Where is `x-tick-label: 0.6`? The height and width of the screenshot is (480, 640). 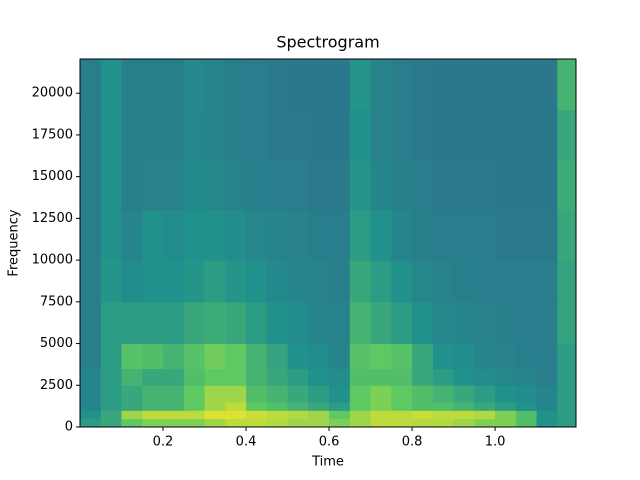
x-tick-label: 0.6 is located at coordinates (329, 442).